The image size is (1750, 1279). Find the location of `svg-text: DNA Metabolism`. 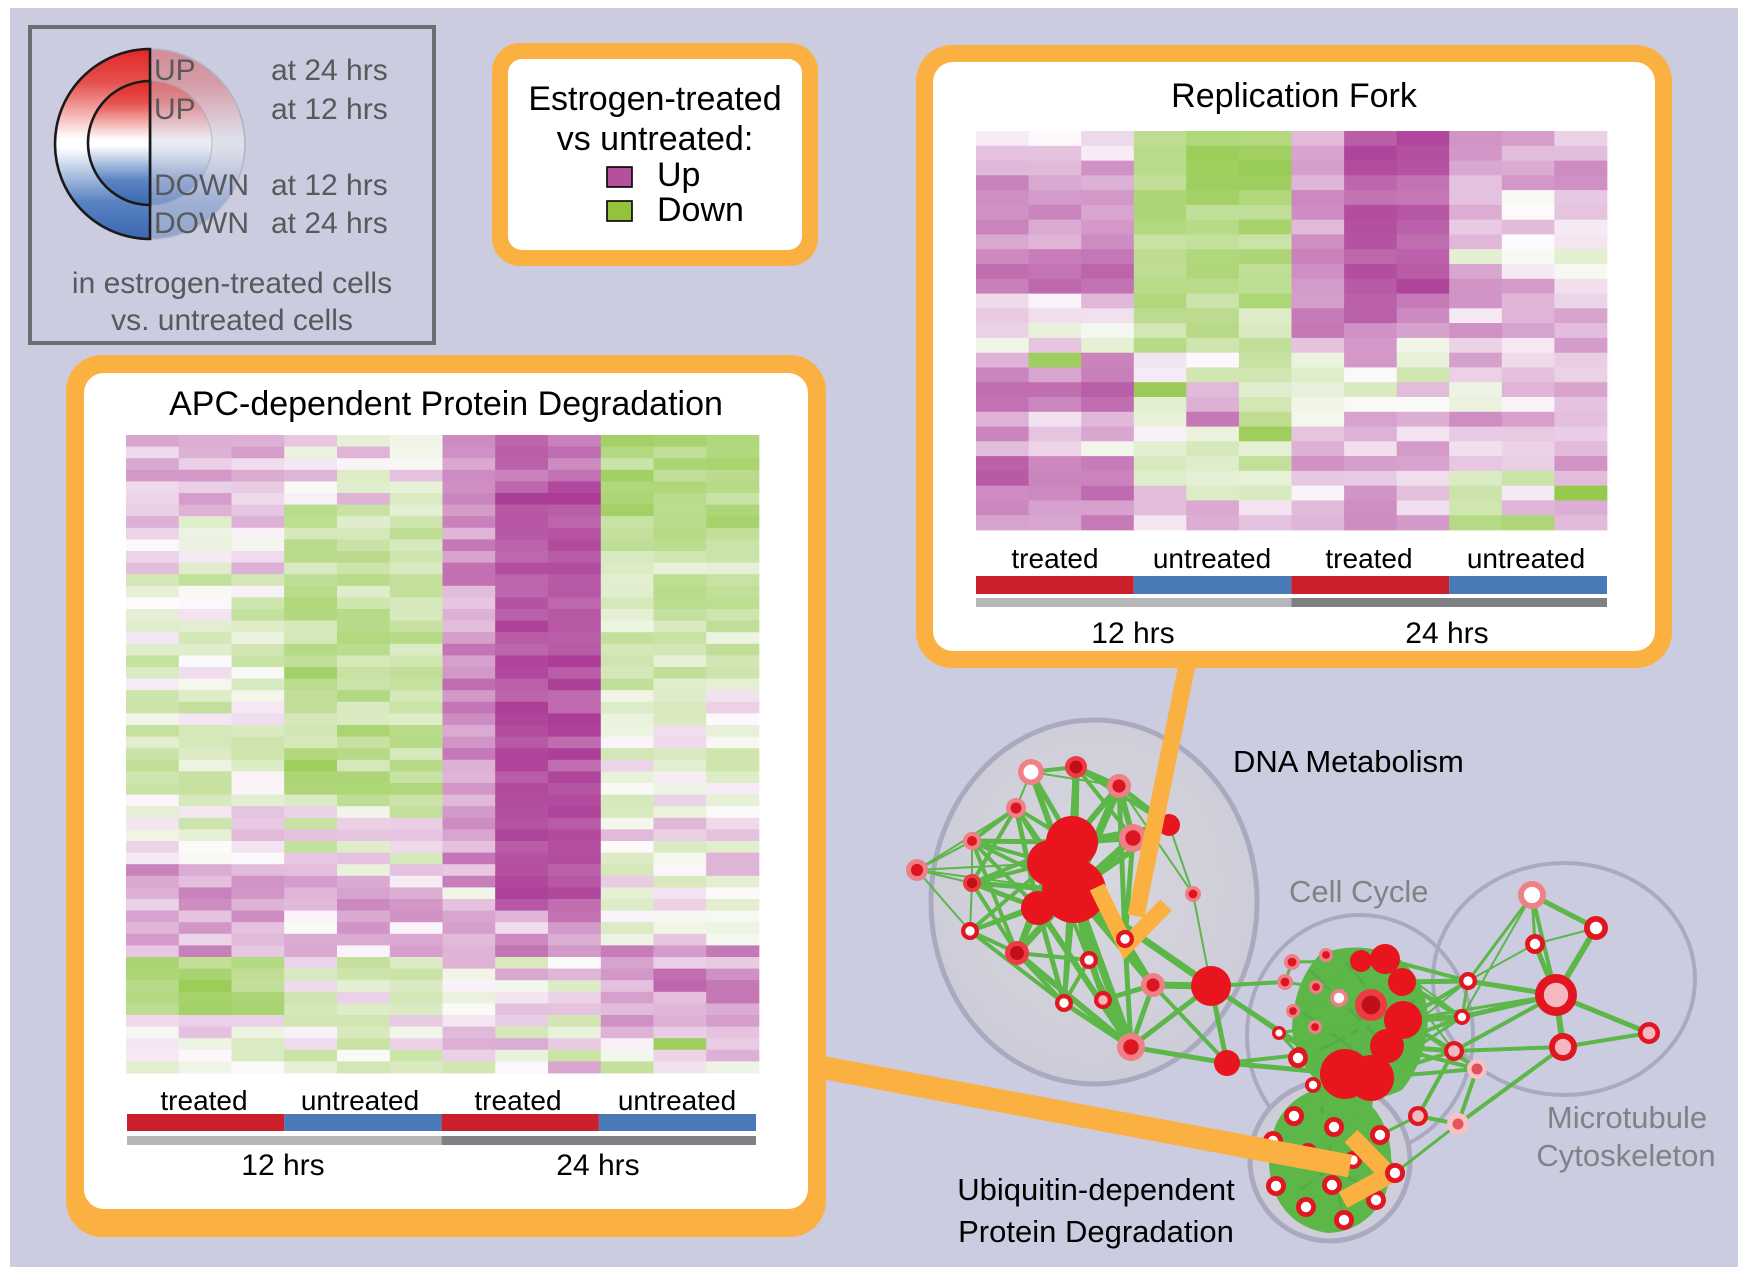

svg-text: DNA Metabolism is located at coordinates (1348, 761).